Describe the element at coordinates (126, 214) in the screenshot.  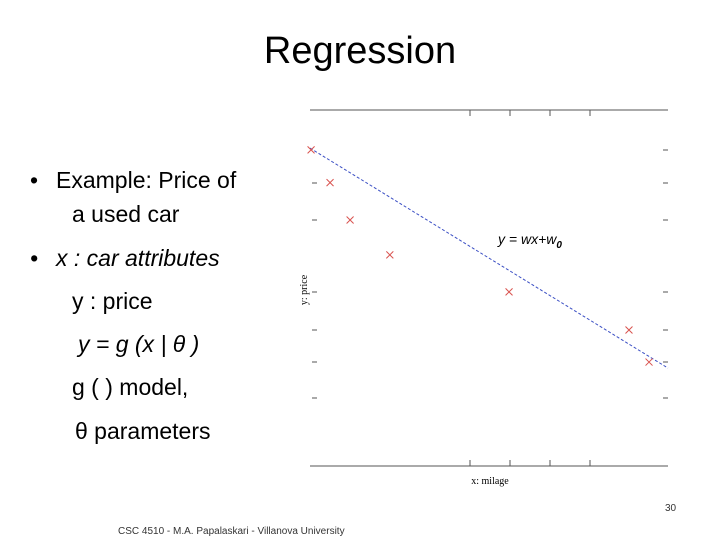
I see `bullet-text: a used car` at that location.